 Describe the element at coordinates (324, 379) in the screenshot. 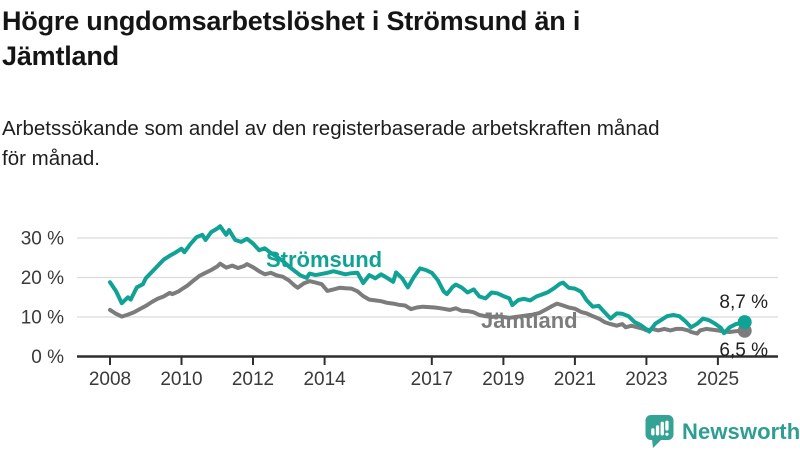

I see `x-tick-label: 2014` at that location.